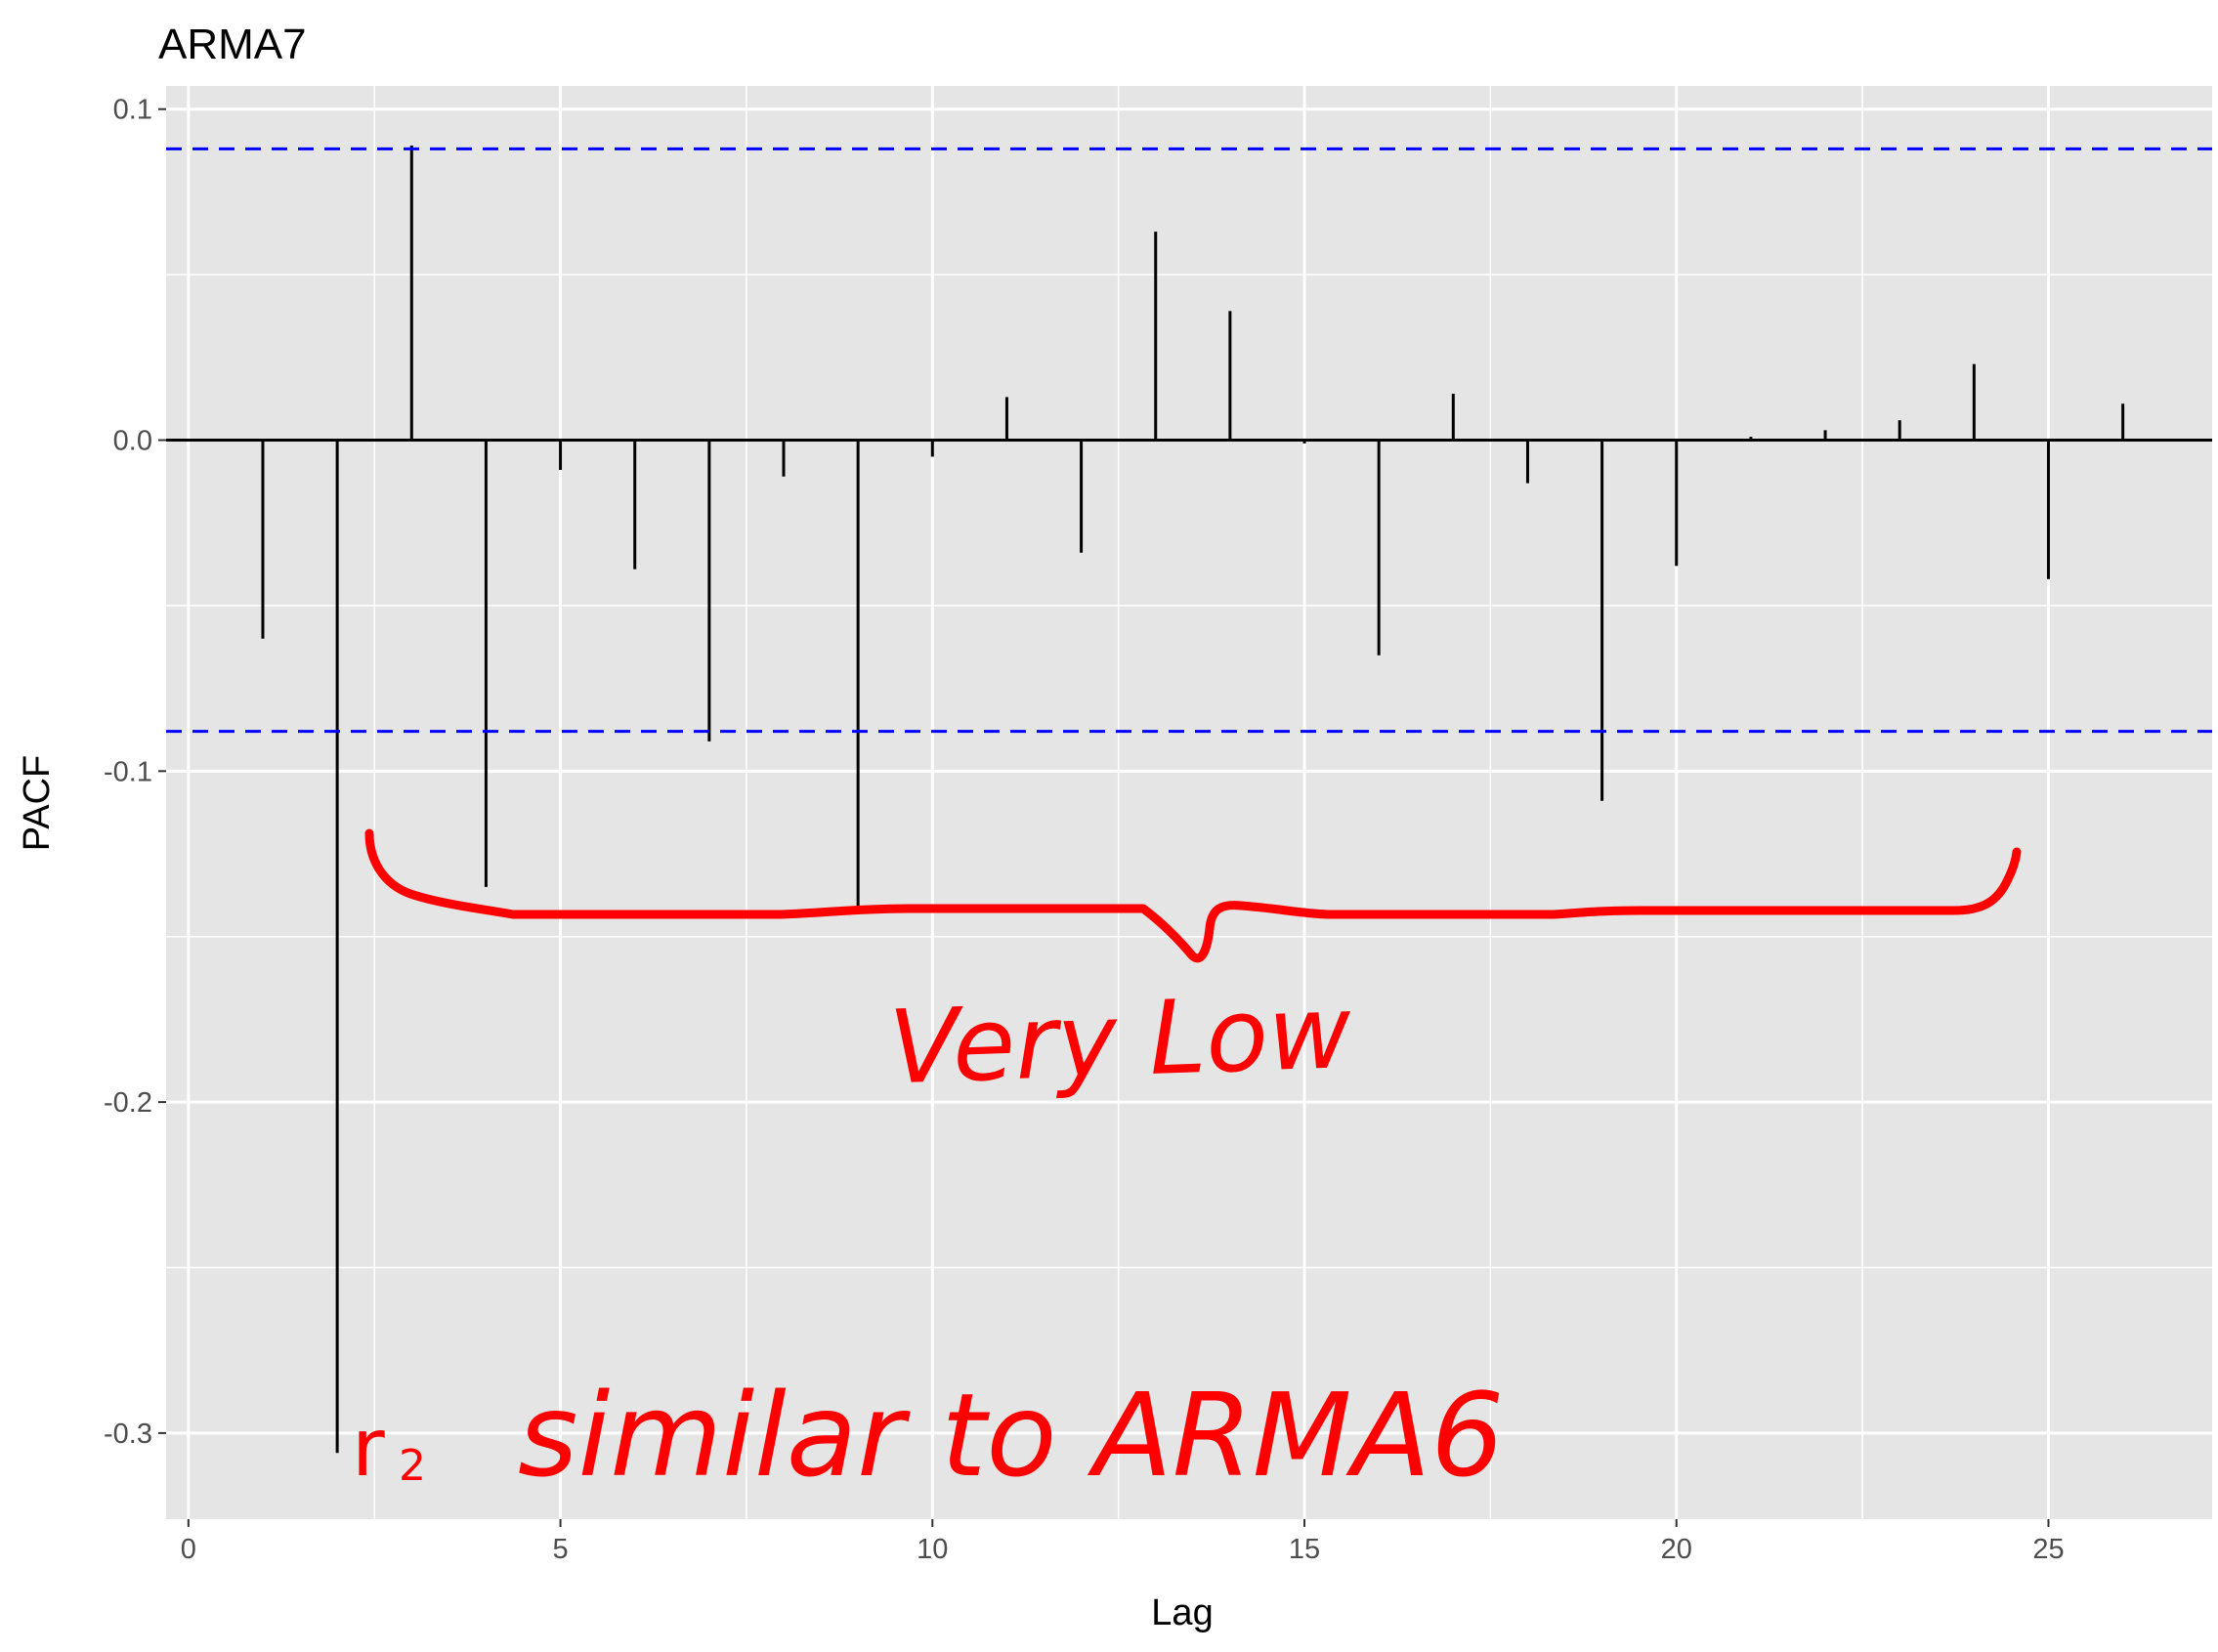 The image size is (2218, 1652). Describe the element at coordinates (412, 1466) in the screenshot. I see `annotation-subscript-2: 2` at that location.